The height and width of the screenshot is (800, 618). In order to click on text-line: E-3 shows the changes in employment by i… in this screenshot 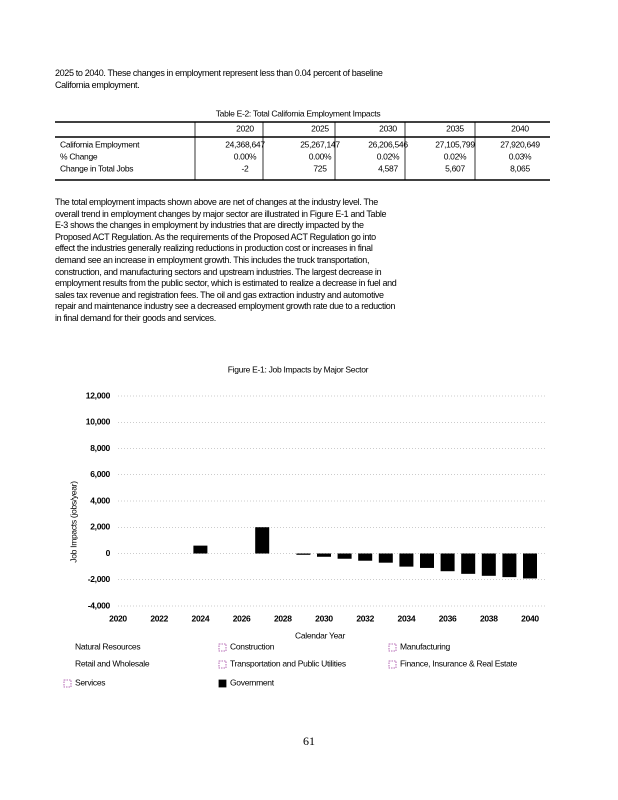, I will do `click(209, 225)`.